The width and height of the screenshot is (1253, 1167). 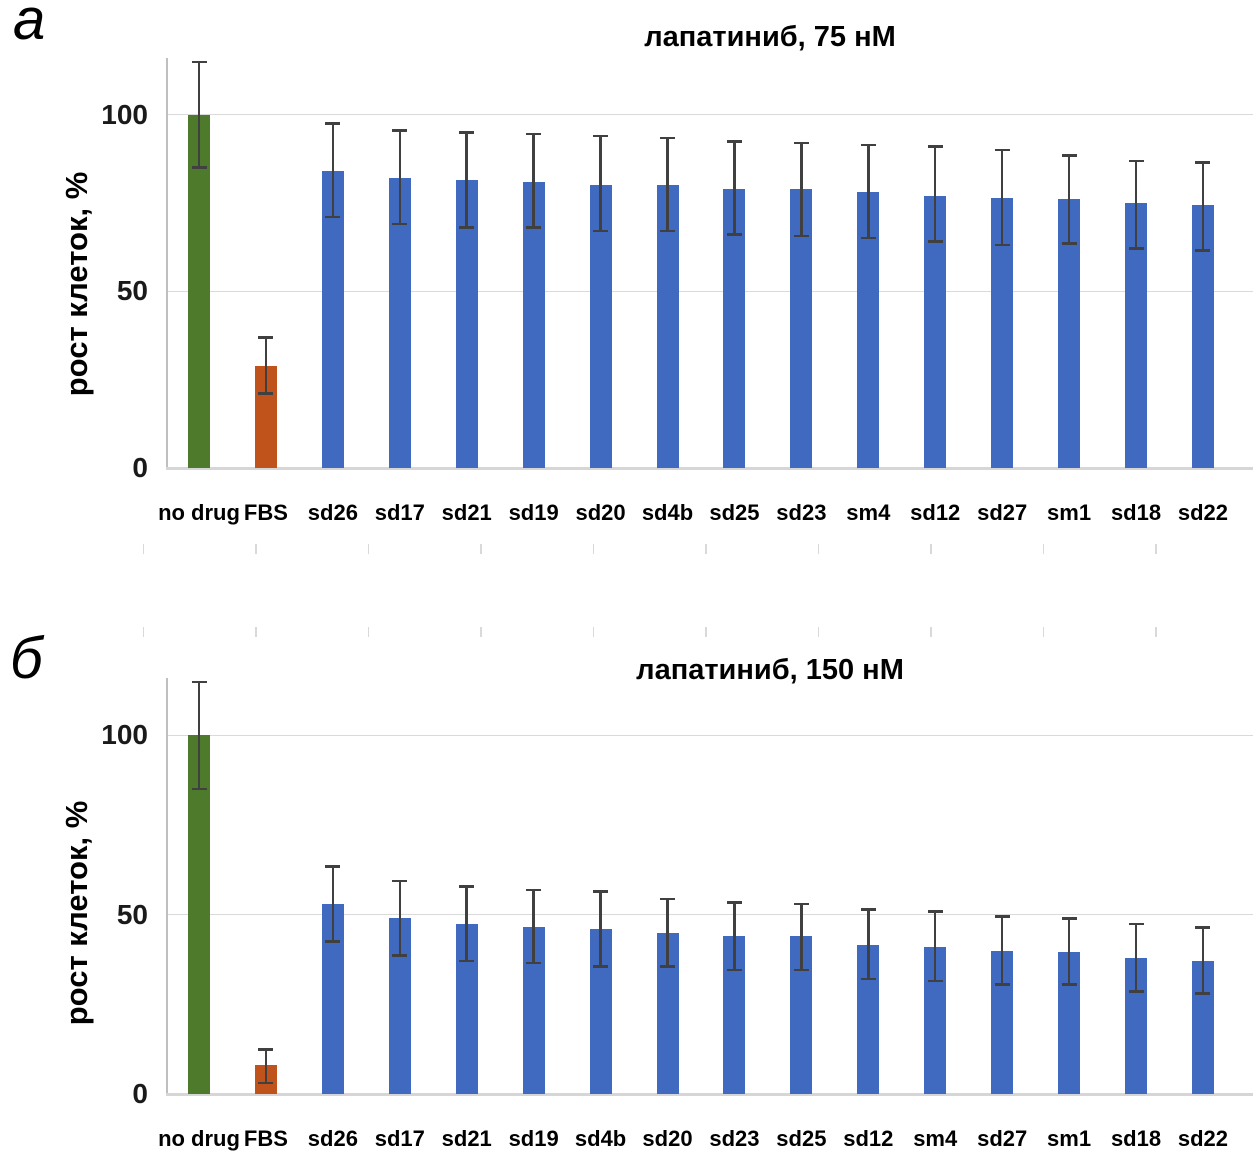 I want to click on panel-b-label: б, so click(x=26, y=658).